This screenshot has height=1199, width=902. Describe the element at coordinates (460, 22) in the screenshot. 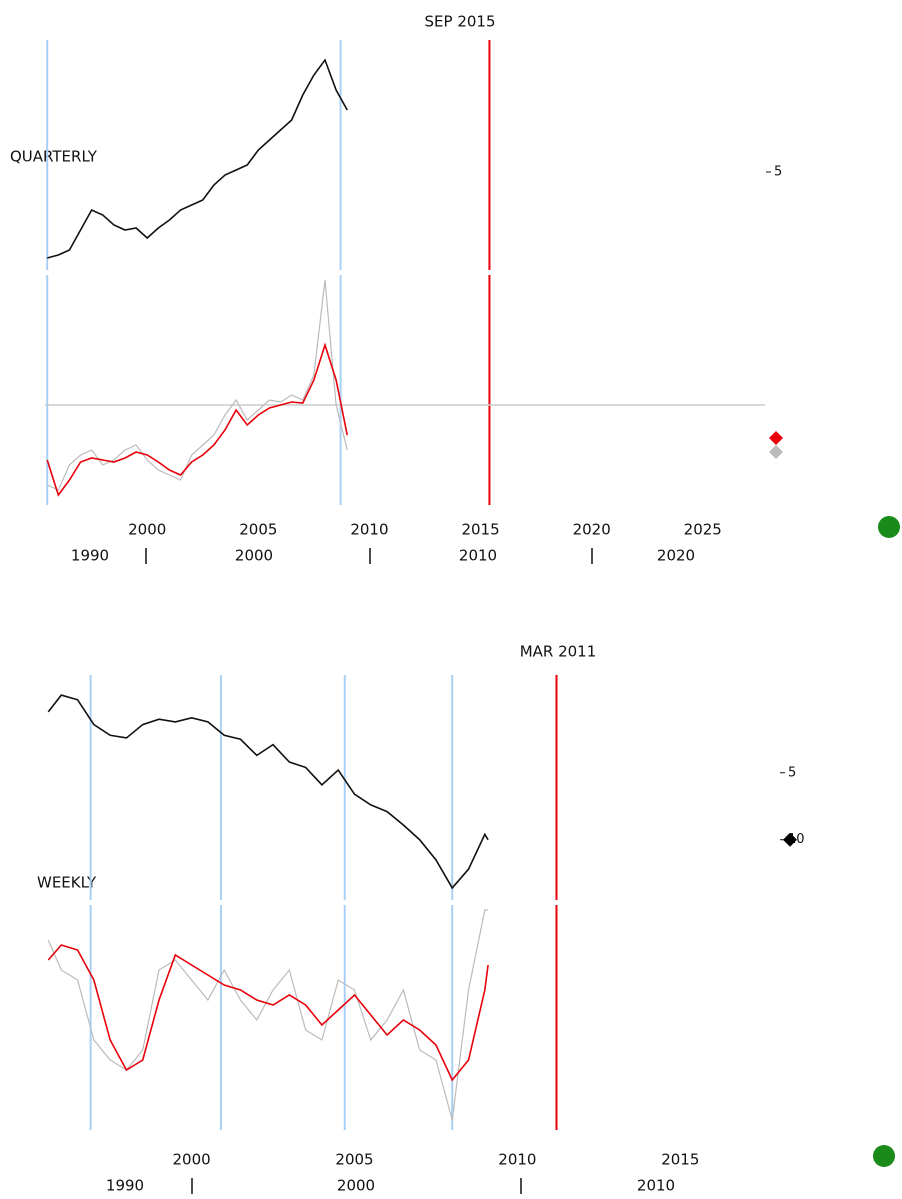

I see `chart-title: SEP 2015` at that location.